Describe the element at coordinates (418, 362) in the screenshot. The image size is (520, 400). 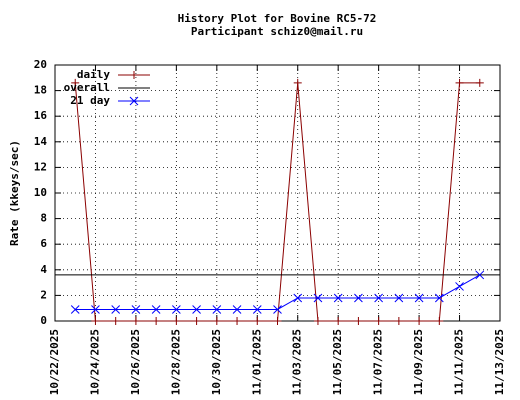
I see `x-tick-label: 11/09/2025` at that location.